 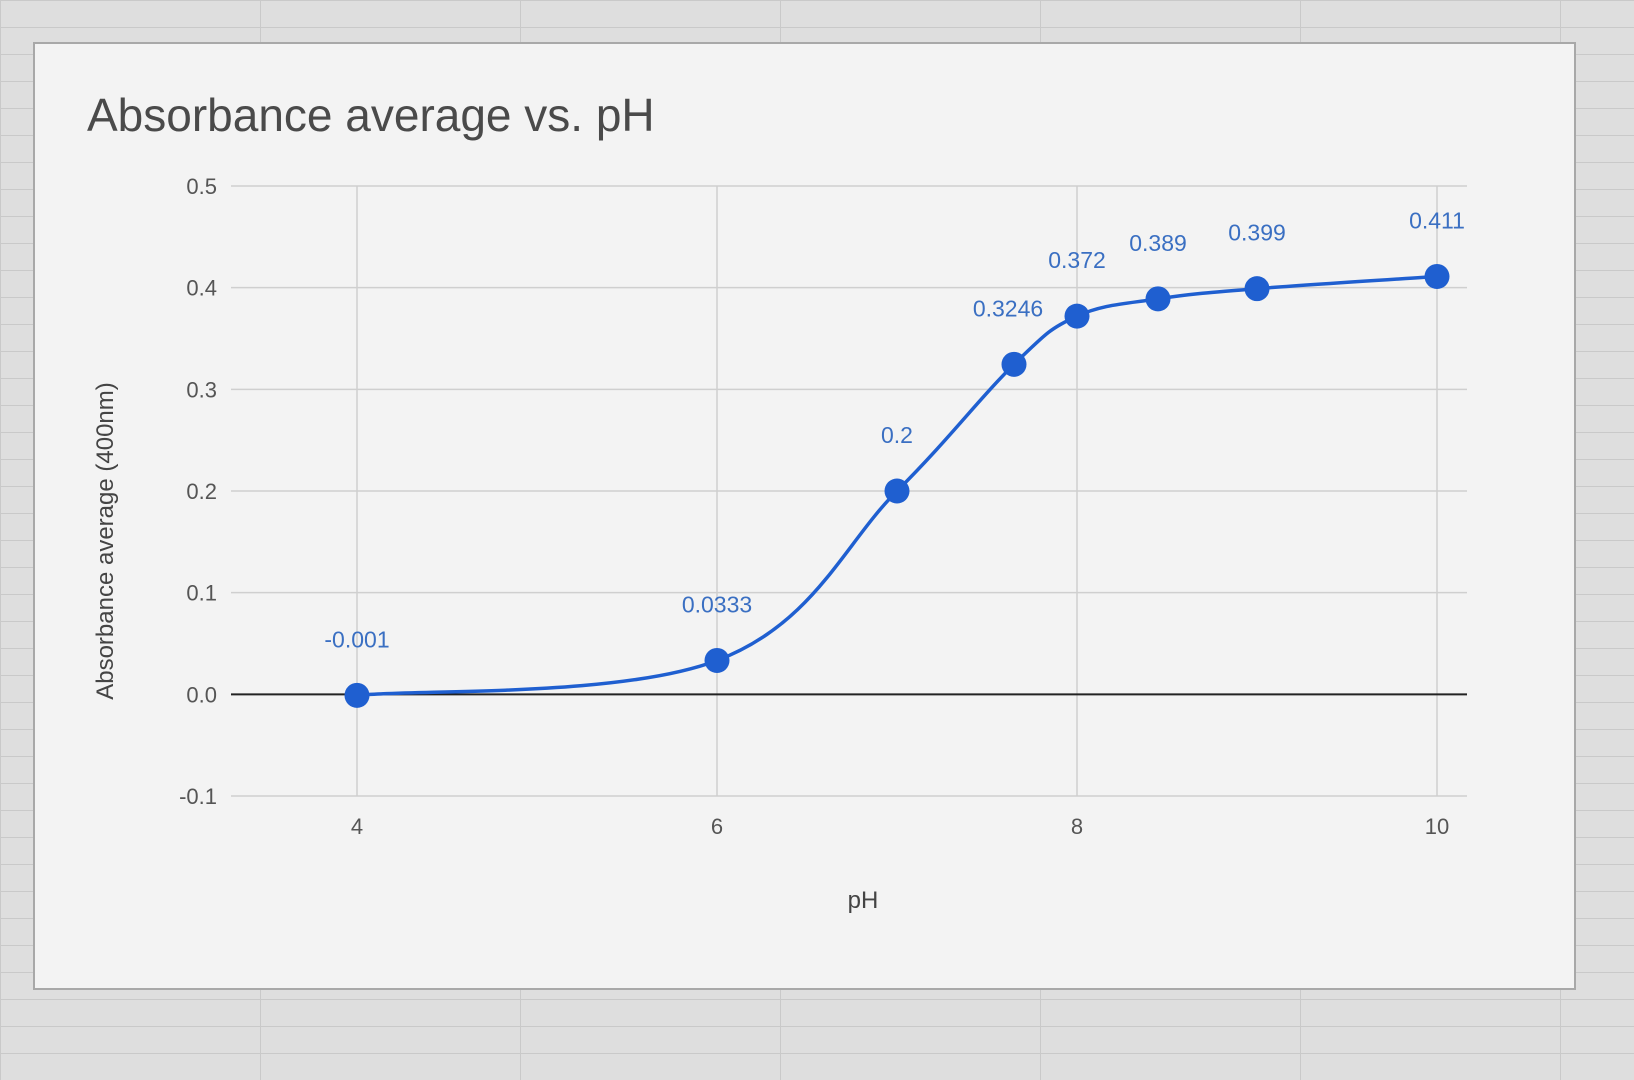 What do you see at coordinates (1437, 826) in the screenshot?
I see `x-tick-label: 10` at bounding box center [1437, 826].